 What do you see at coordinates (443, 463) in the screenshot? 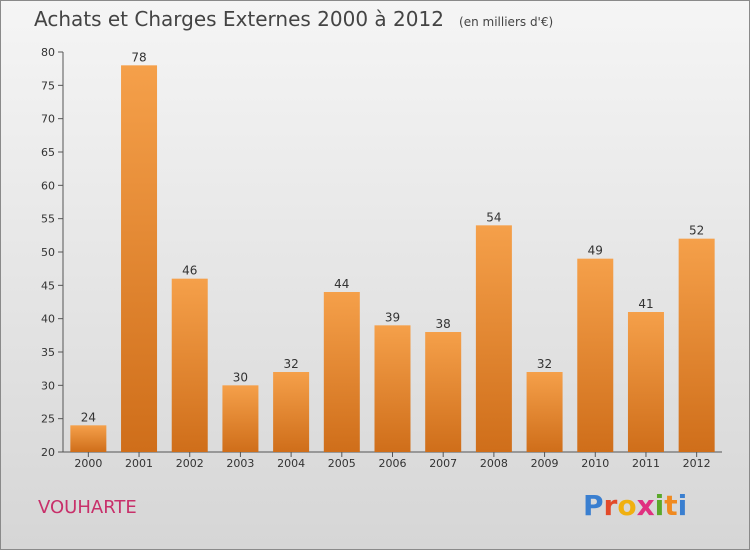
I see `x-tick-label: 2007` at bounding box center [443, 463].